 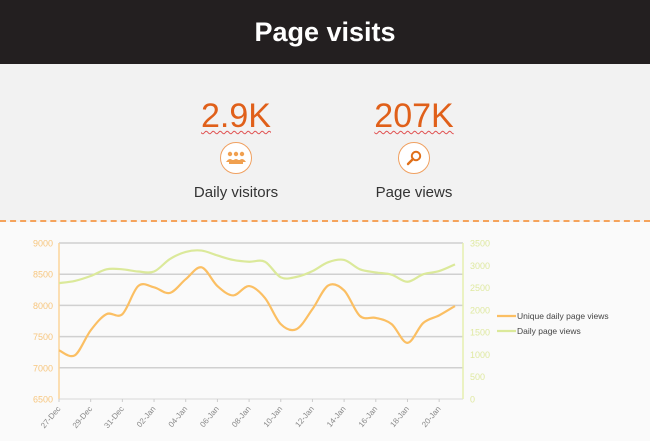 What do you see at coordinates (43, 244) in the screenshot?
I see `y-left-tick-label: 9000` at bounding box center [43, 244].